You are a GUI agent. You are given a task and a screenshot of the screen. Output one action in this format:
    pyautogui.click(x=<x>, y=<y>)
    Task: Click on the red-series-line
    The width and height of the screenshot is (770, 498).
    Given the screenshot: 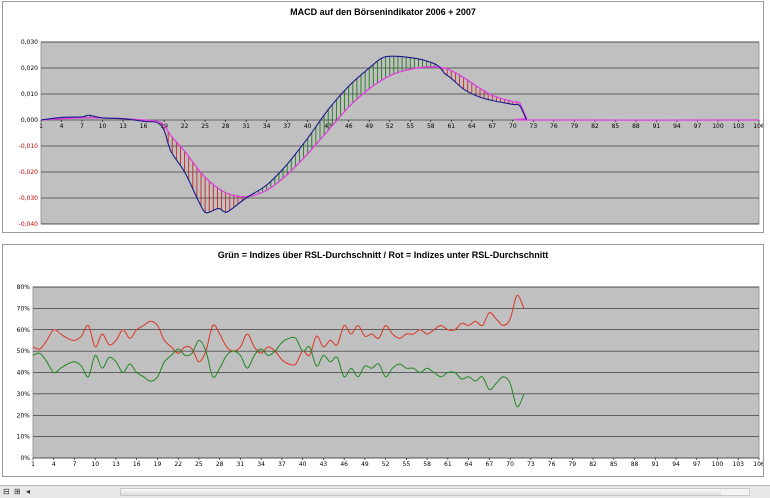 What is the action you would take?
    pyautogui.click(x=278, y=330)
    